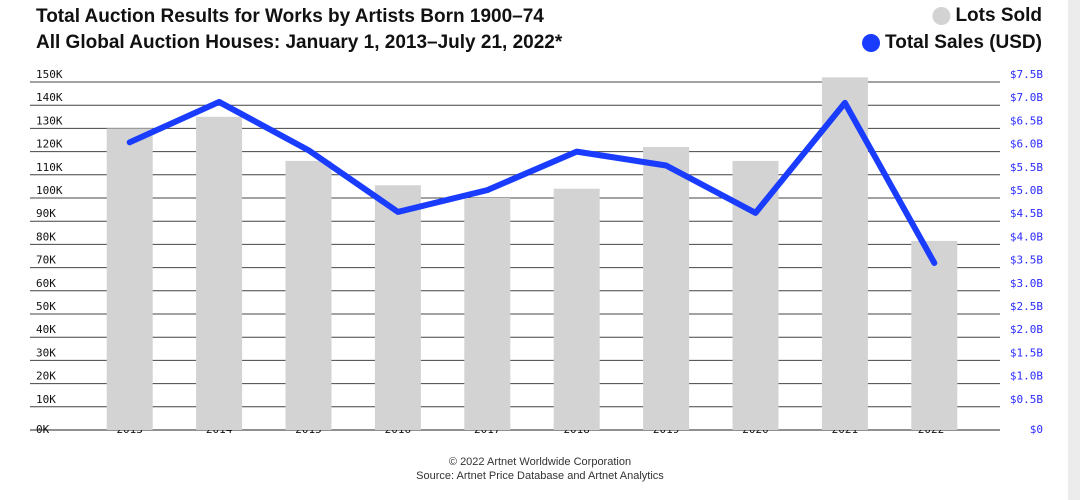 The width and height of the screenshot is (1080, 500). I want to click on y2-tick-label: $2.0B, so click(1026, 329).